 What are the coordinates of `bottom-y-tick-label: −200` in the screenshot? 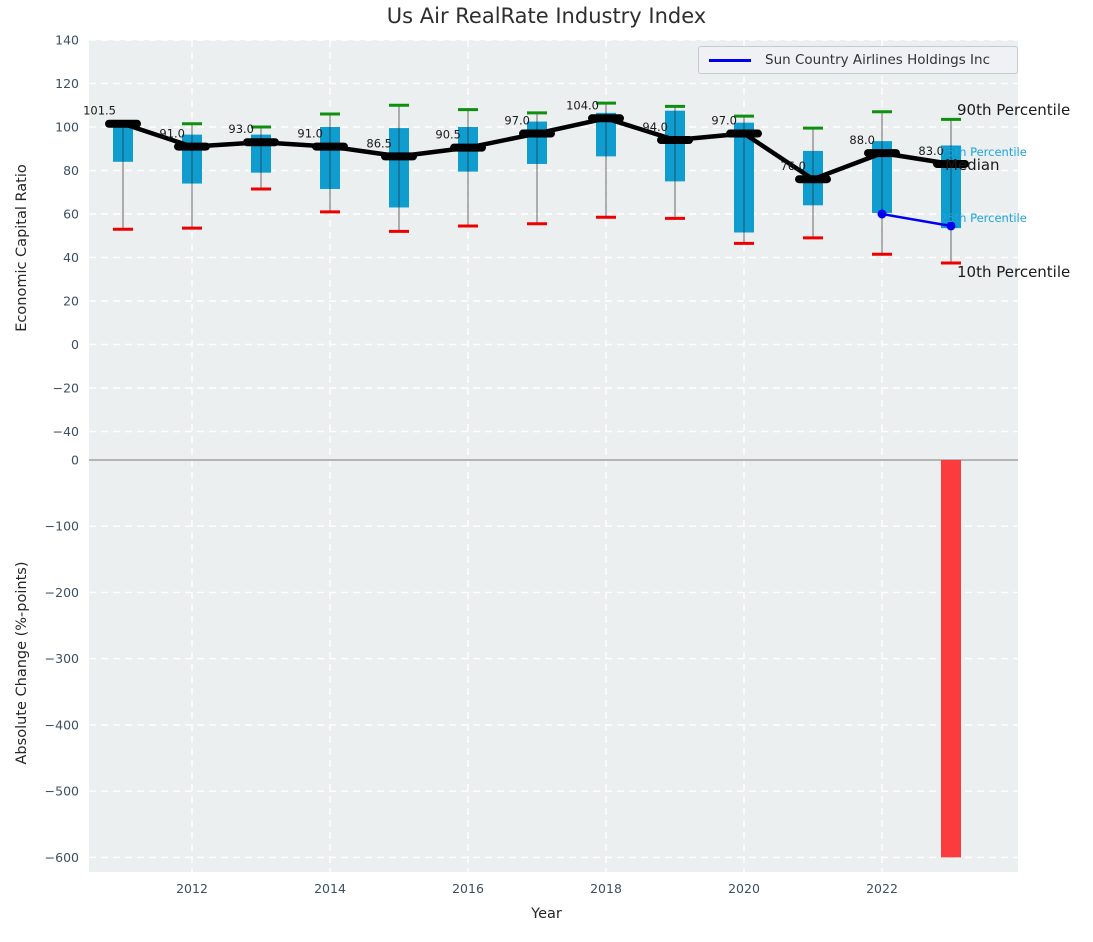 It's located at (62, 592).